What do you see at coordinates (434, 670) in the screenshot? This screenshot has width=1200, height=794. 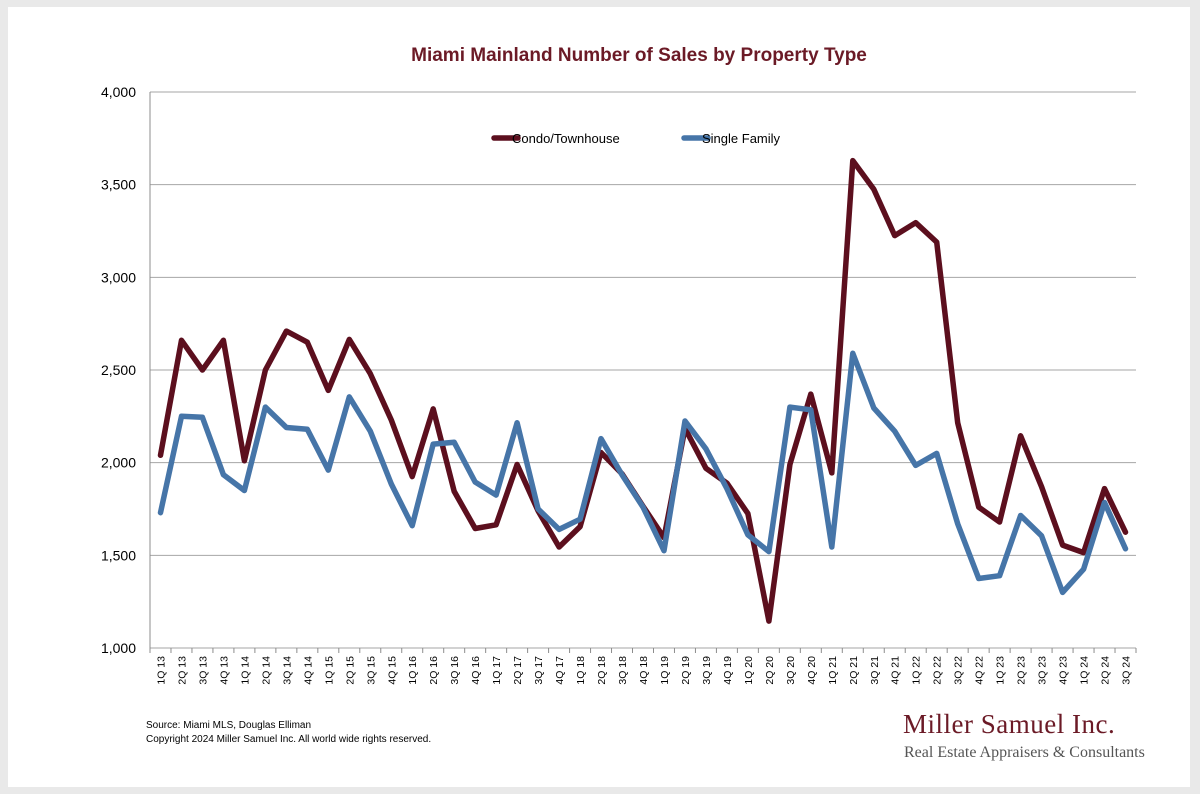 I see `x-tick-label: 2Q 16` at bounding box center [434, 670].